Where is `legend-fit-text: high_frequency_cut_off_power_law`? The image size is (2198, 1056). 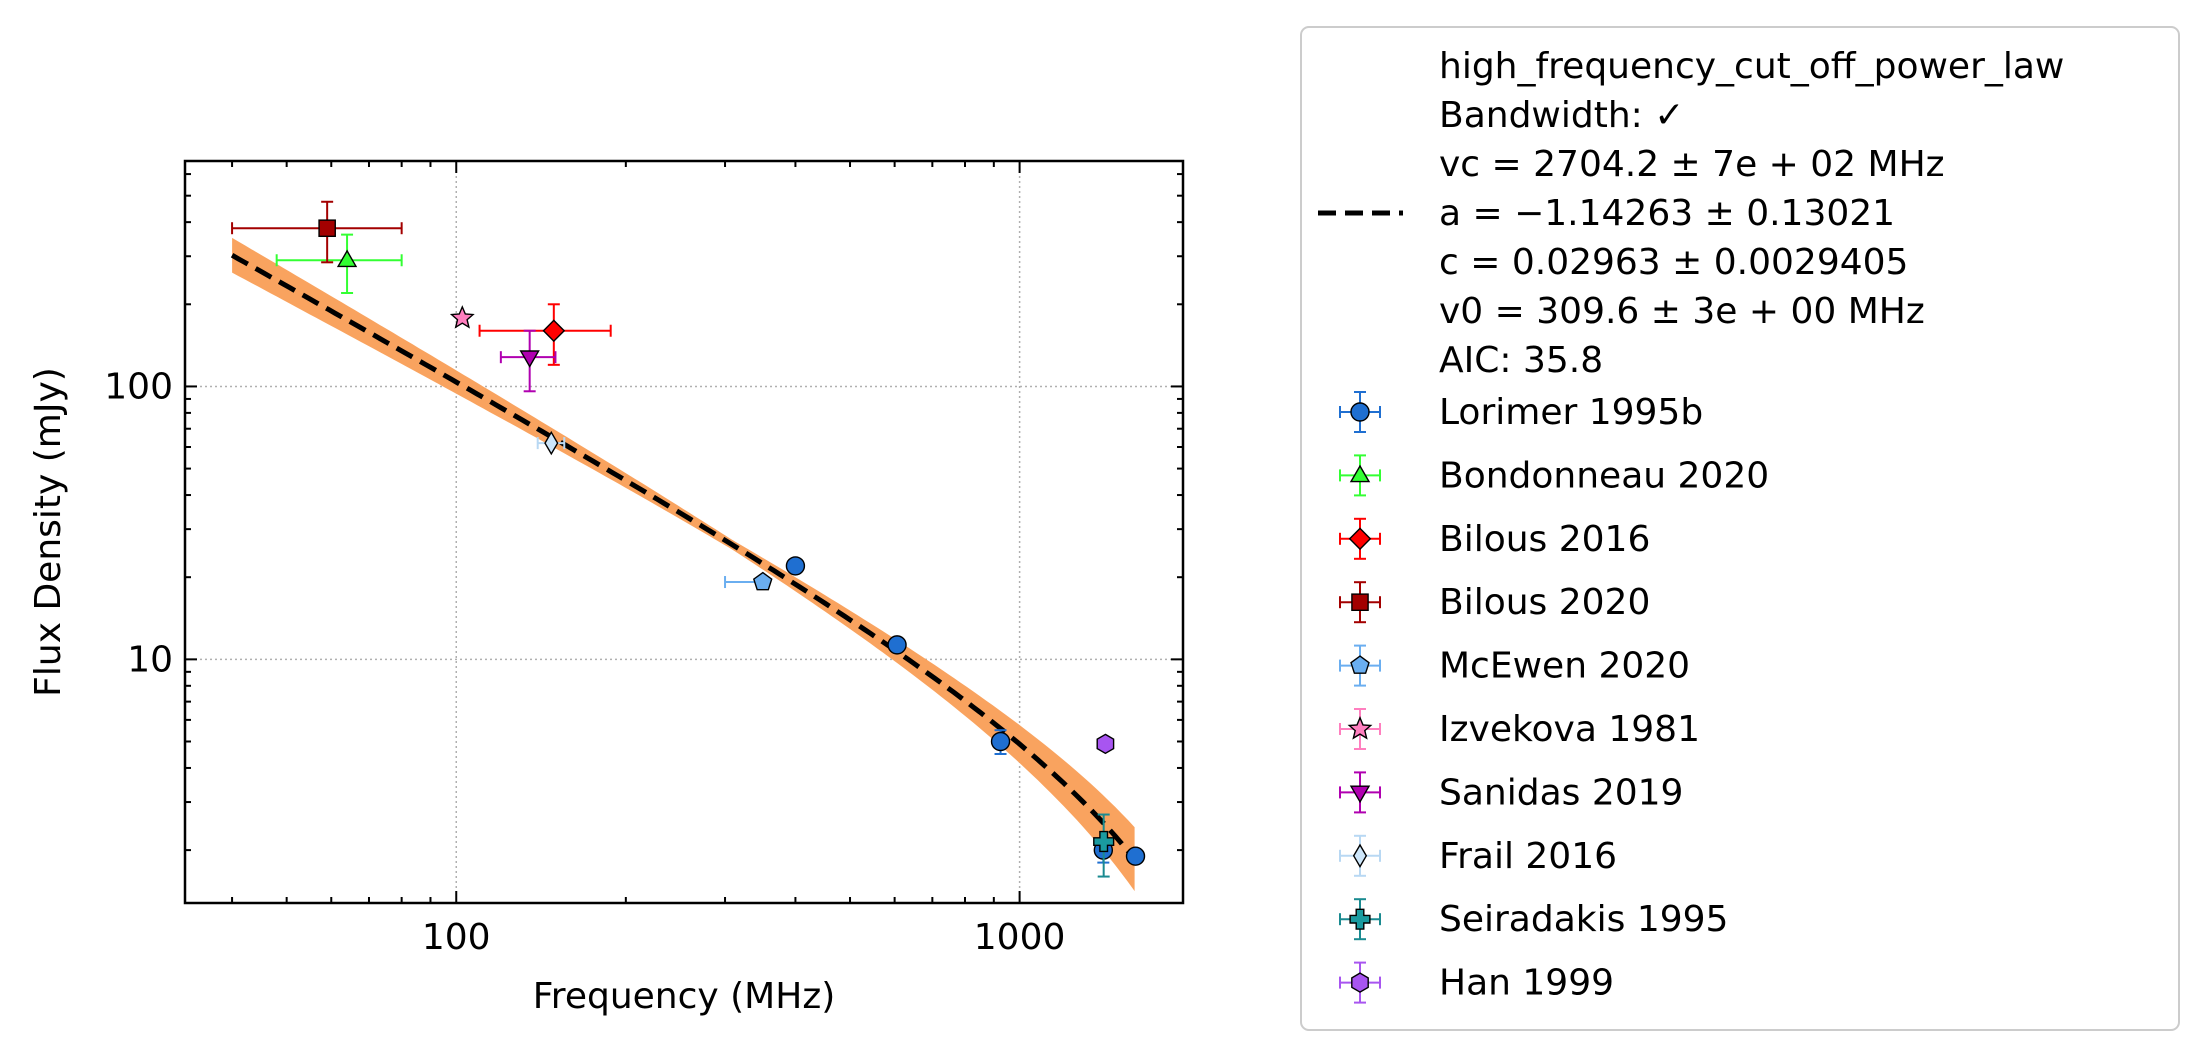
legend-fit-text: high_frequency_cut_off_power_law is located at coordinates (1751, 66).